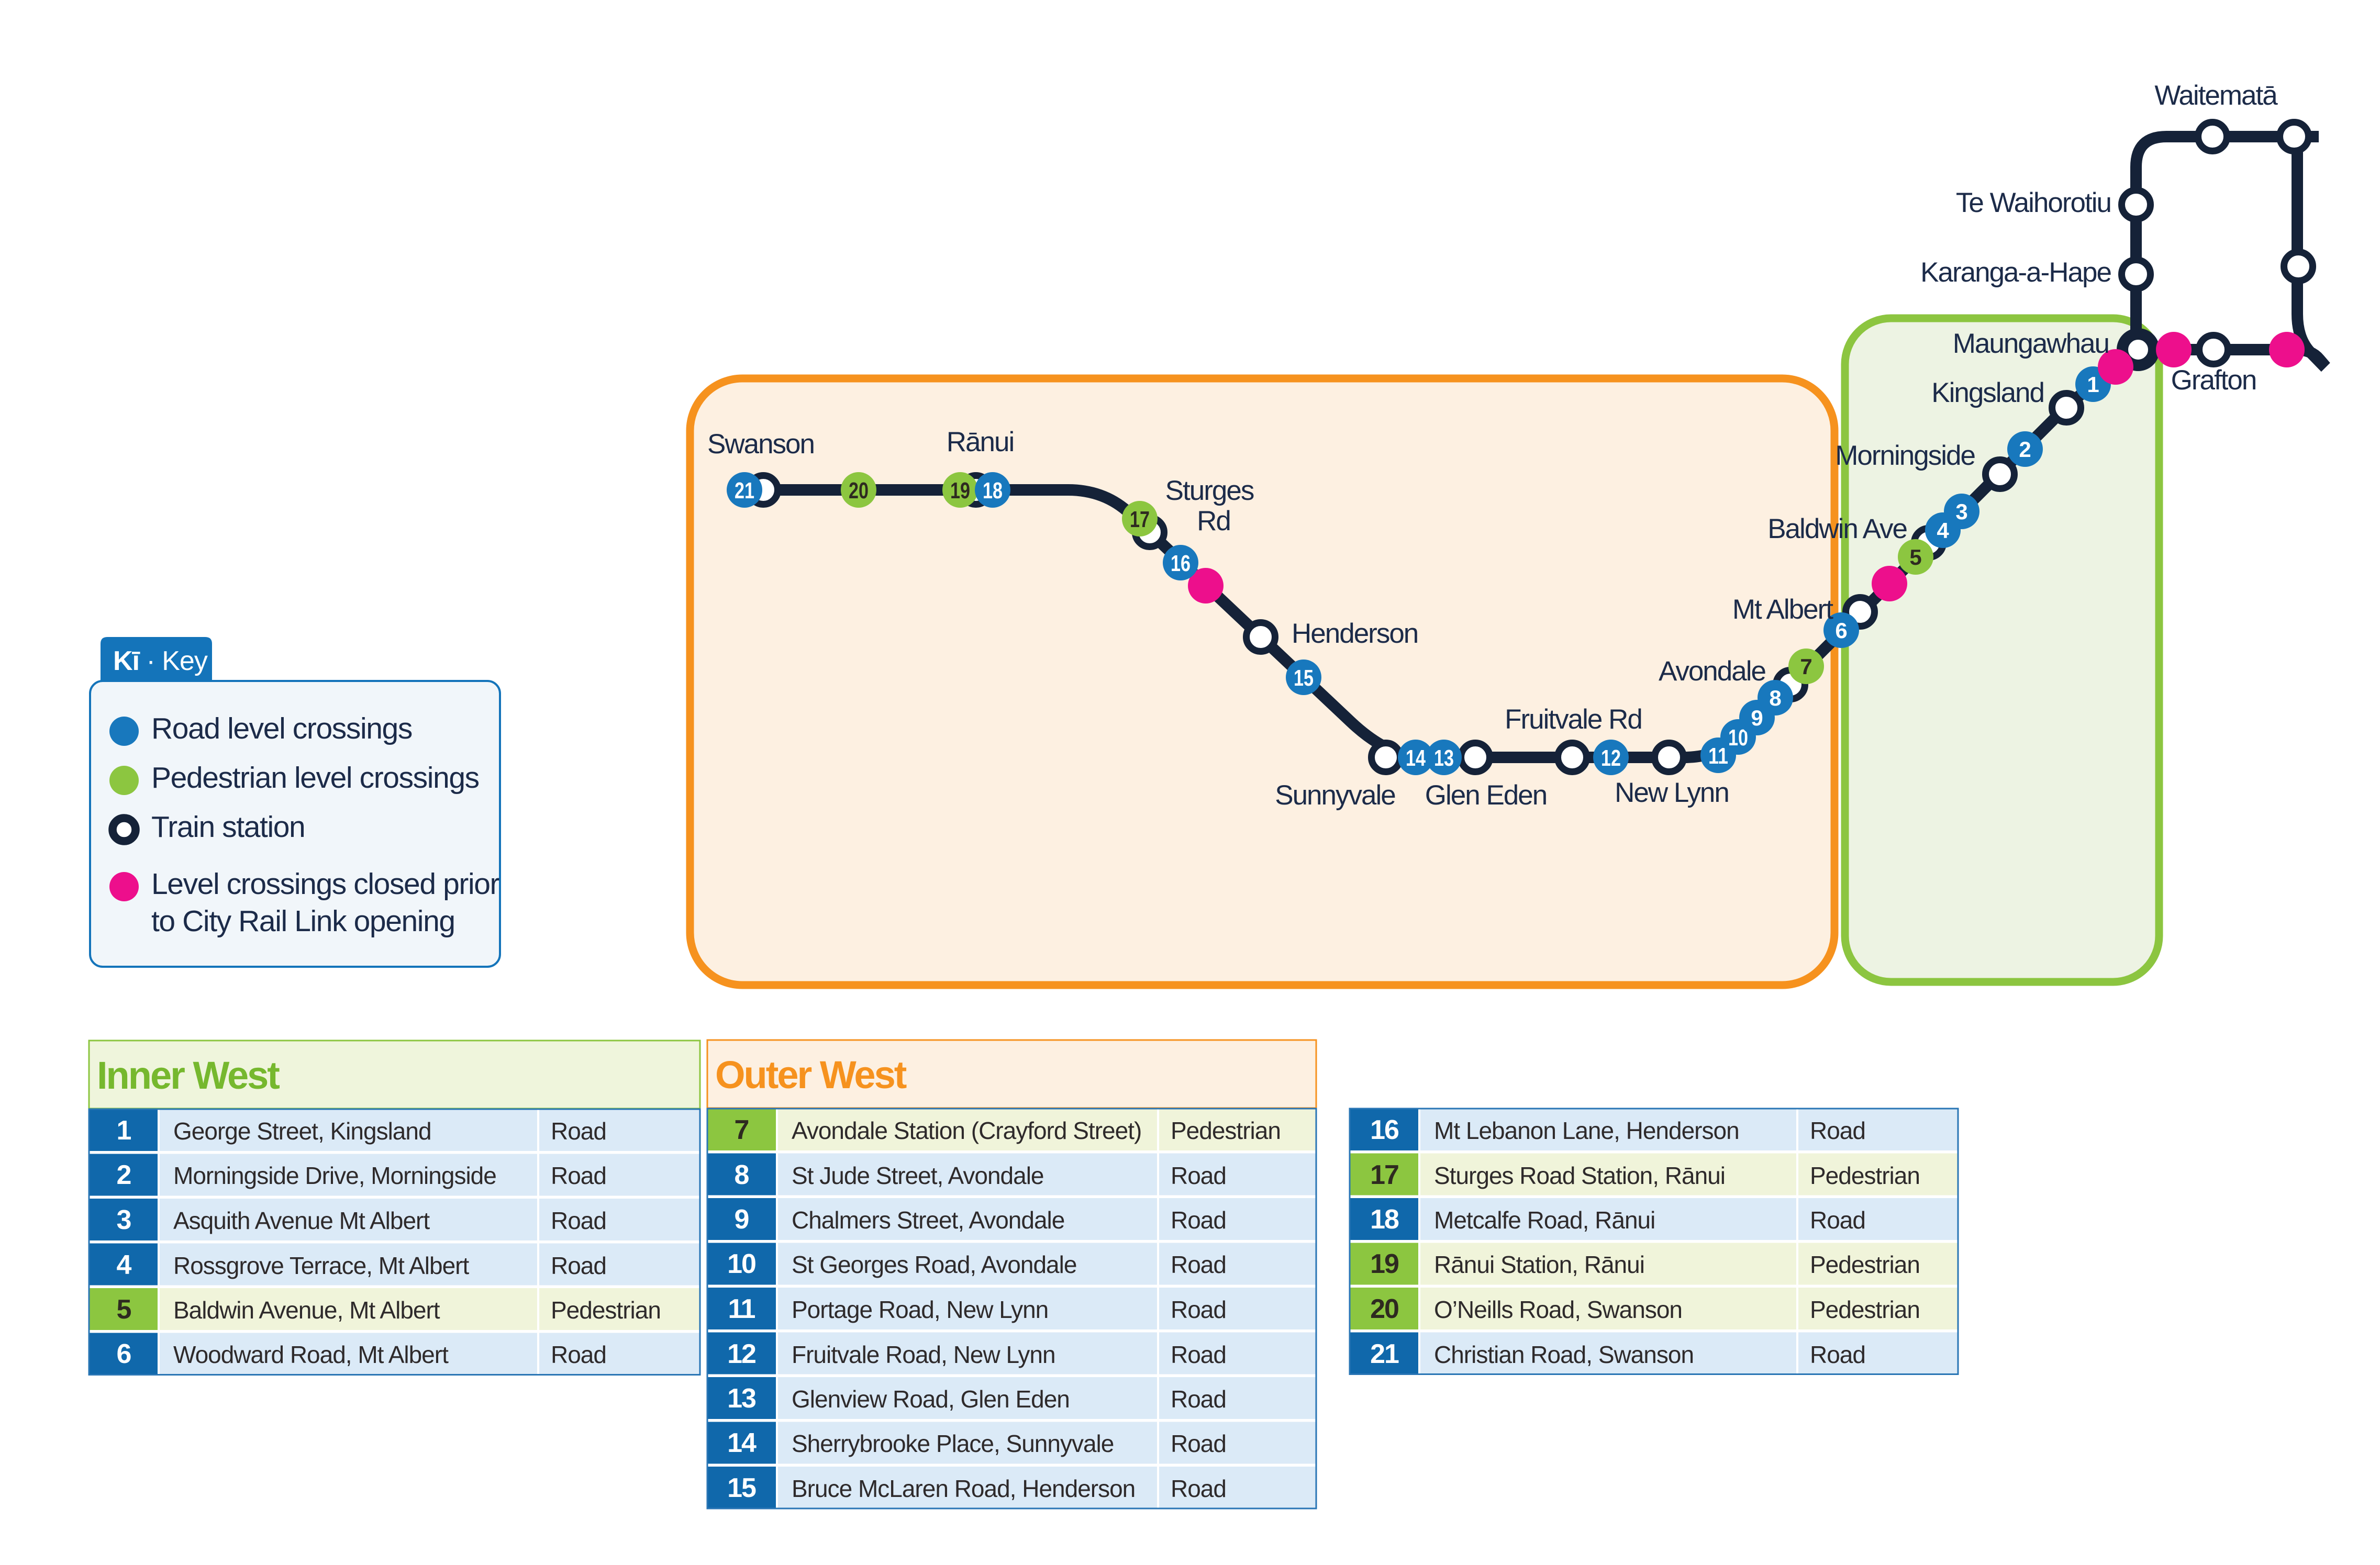  What do you see at coordinates (1837, 528) in the screenshot?
I see `svg-text: Baldwin Ave` at bounding box center [1837, 528].